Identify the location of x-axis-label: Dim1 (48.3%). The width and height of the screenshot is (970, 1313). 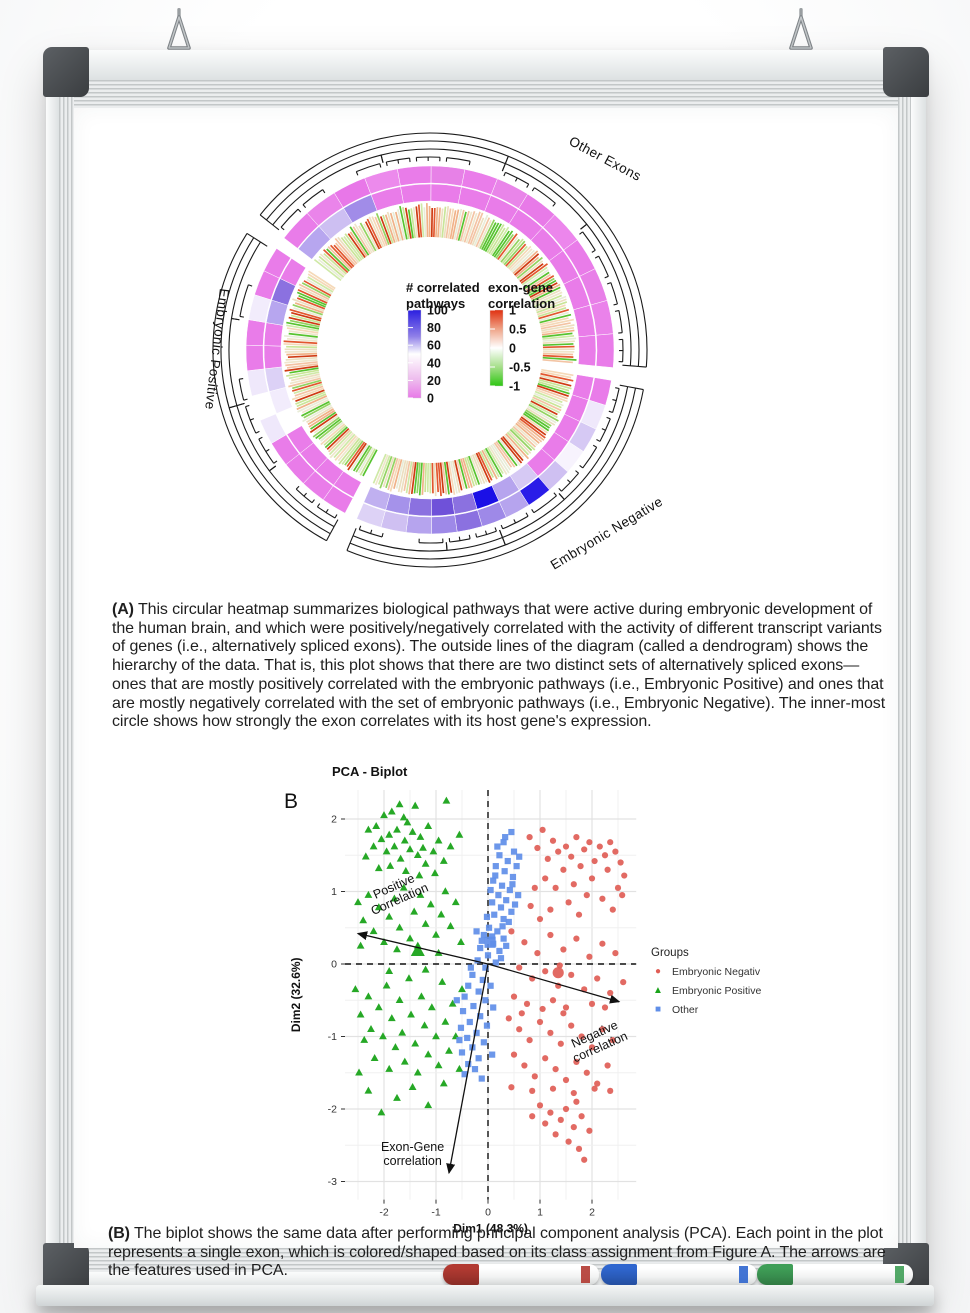
(490, 1229).